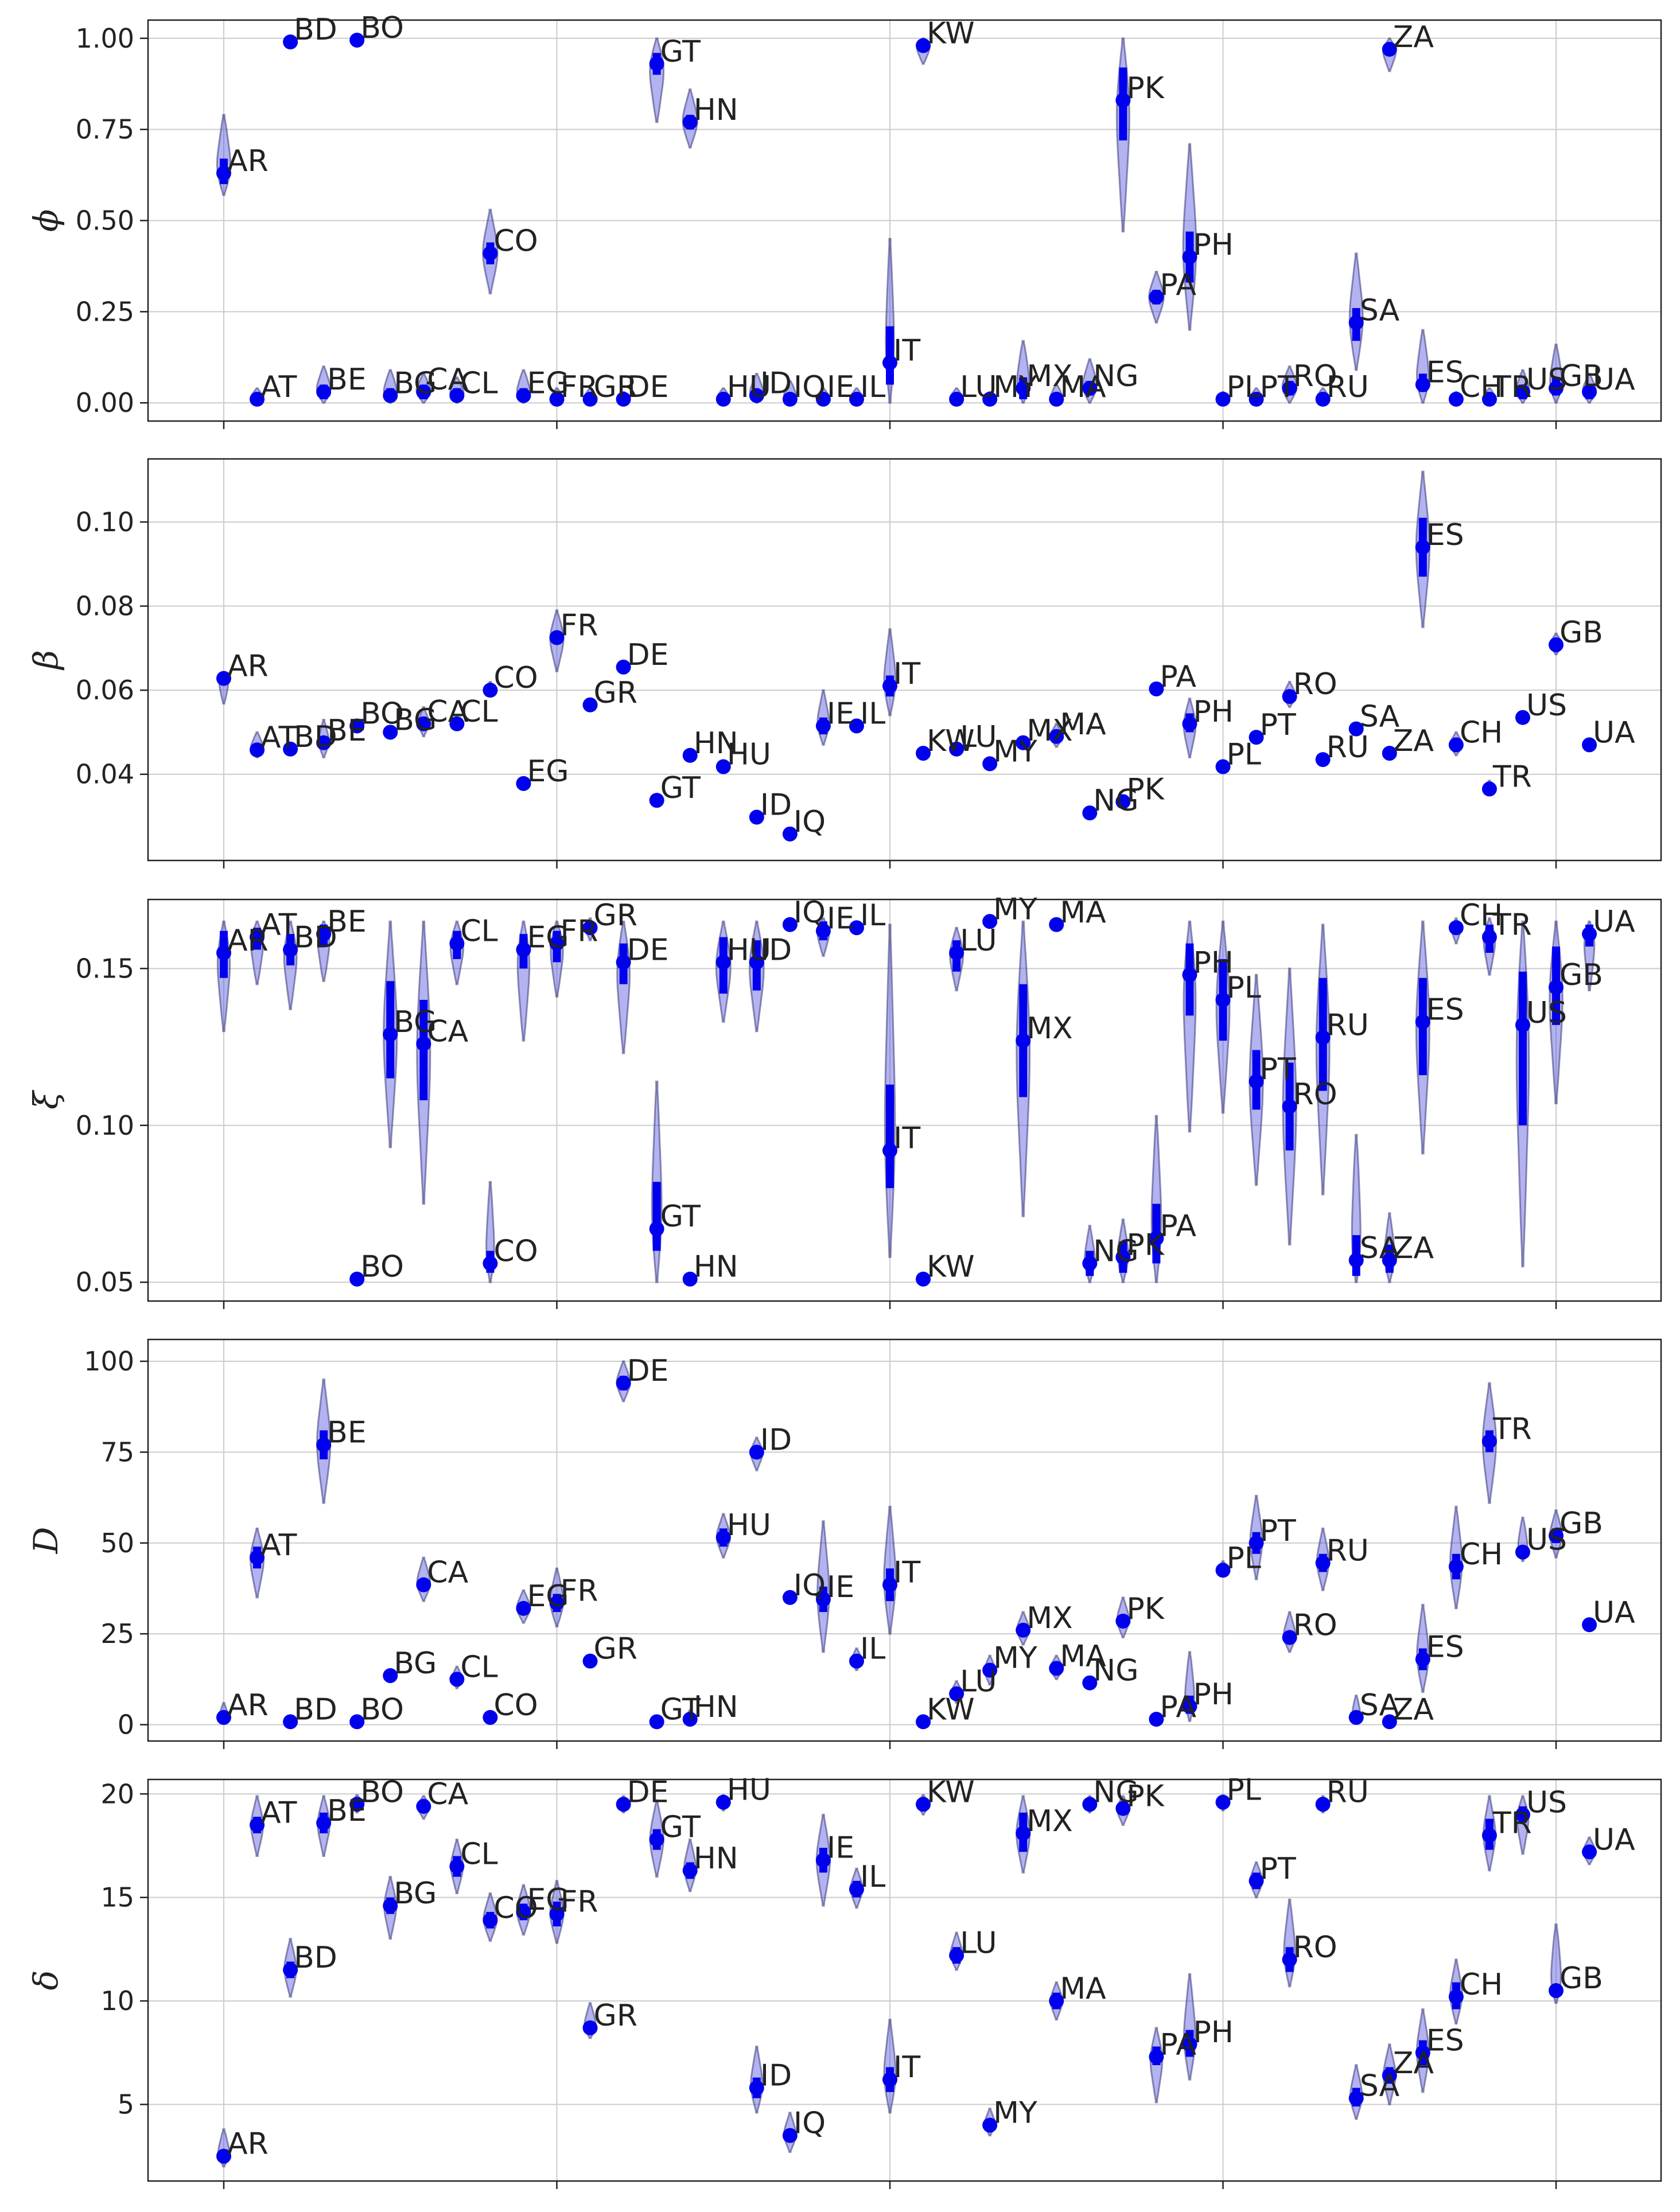 The height and width of the screenshot is (2212, 1680). Describe the element at coordinates (1090, 388) in the screenshot. I see `point-NG` at that location.